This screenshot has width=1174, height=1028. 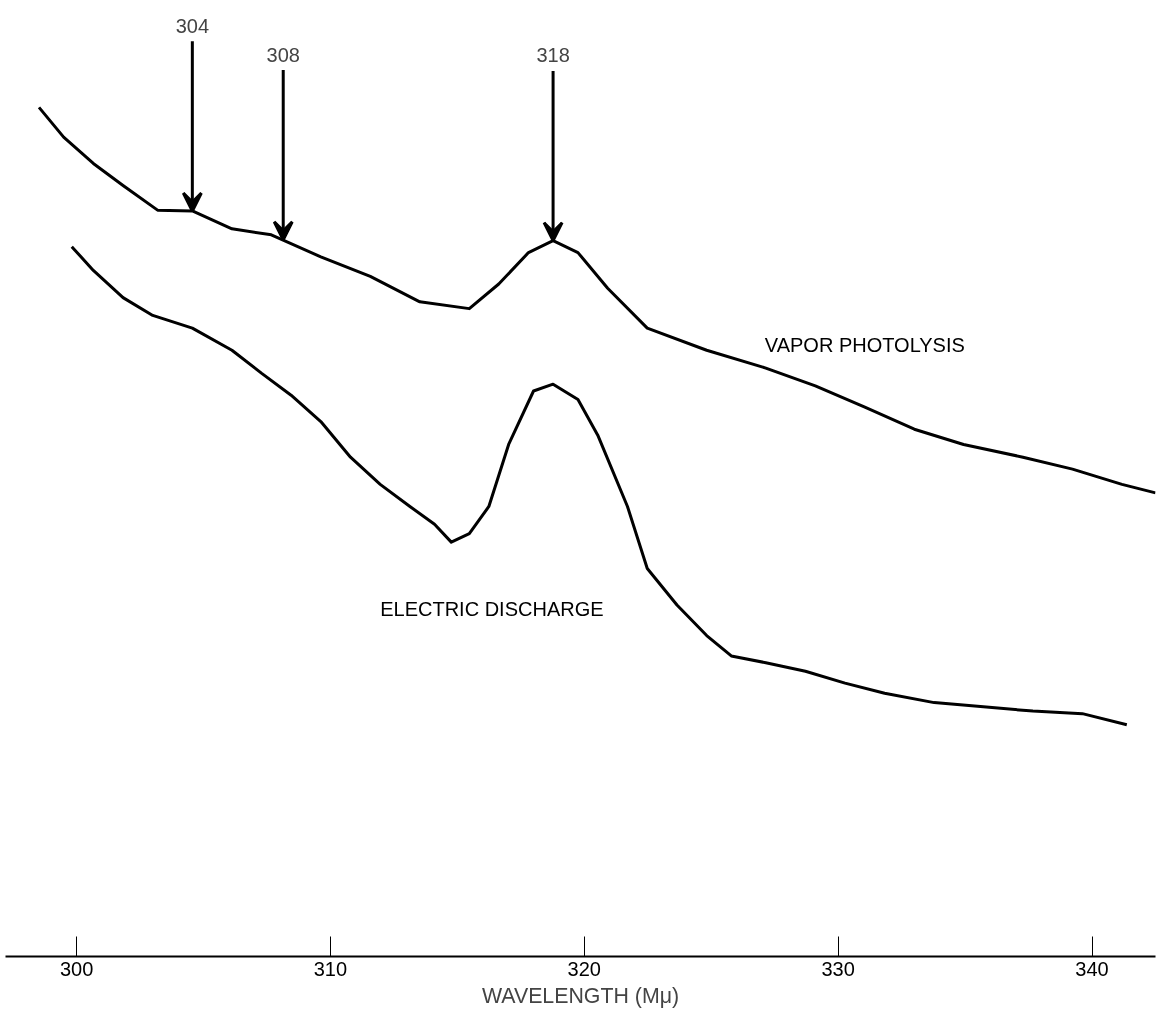 What do you see at coordinates (76, 968) in the screenshot?
I see `x-tick-label: 300` at bounding box center [76, 968].